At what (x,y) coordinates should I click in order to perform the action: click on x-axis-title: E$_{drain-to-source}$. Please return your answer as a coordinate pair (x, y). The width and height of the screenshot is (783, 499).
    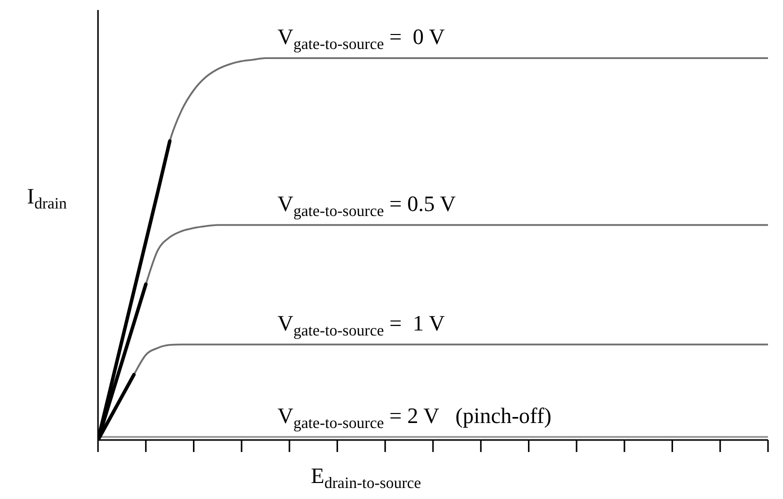
    Looking at the image, I should click on (366, 477).